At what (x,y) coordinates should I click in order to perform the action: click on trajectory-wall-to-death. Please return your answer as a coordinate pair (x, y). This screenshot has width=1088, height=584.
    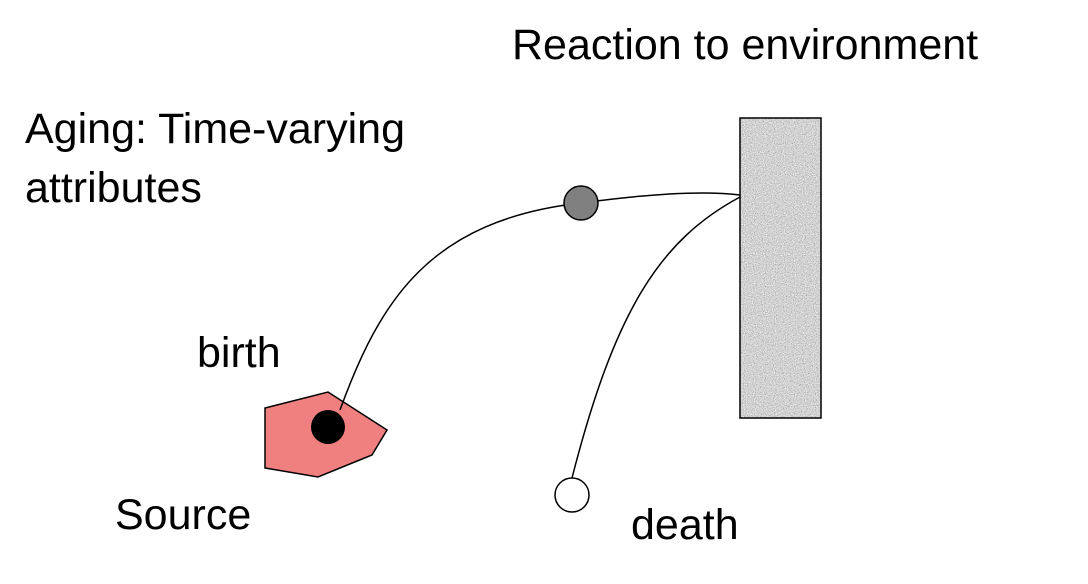
    Looking at the image, I should click on (656, 337).